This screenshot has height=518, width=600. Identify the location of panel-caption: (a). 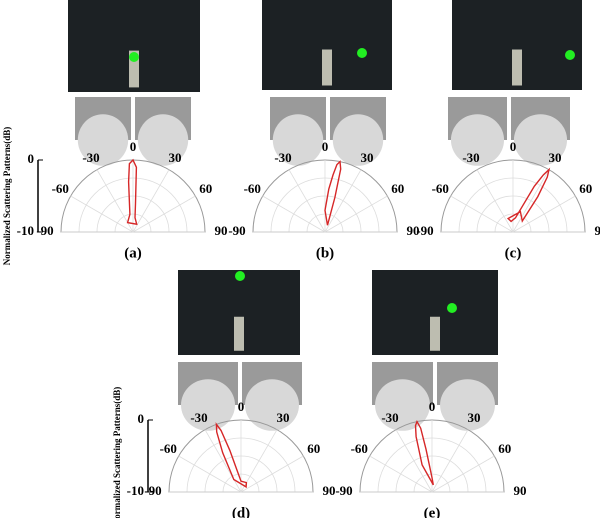
(133, 253).